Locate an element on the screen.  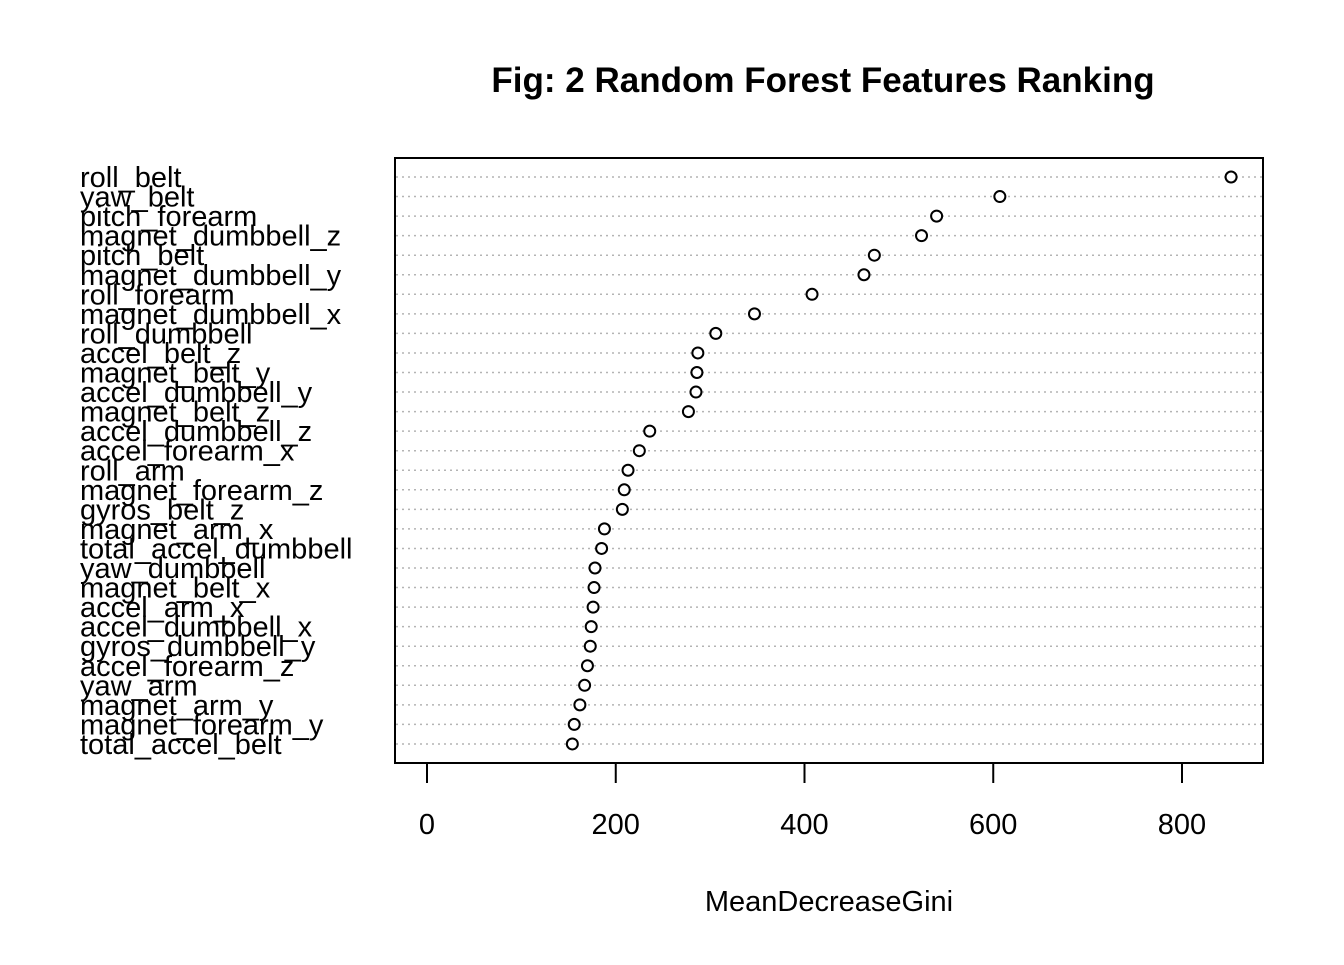
category-label: yaw_dumbbell is located at coordinates (172, 569).